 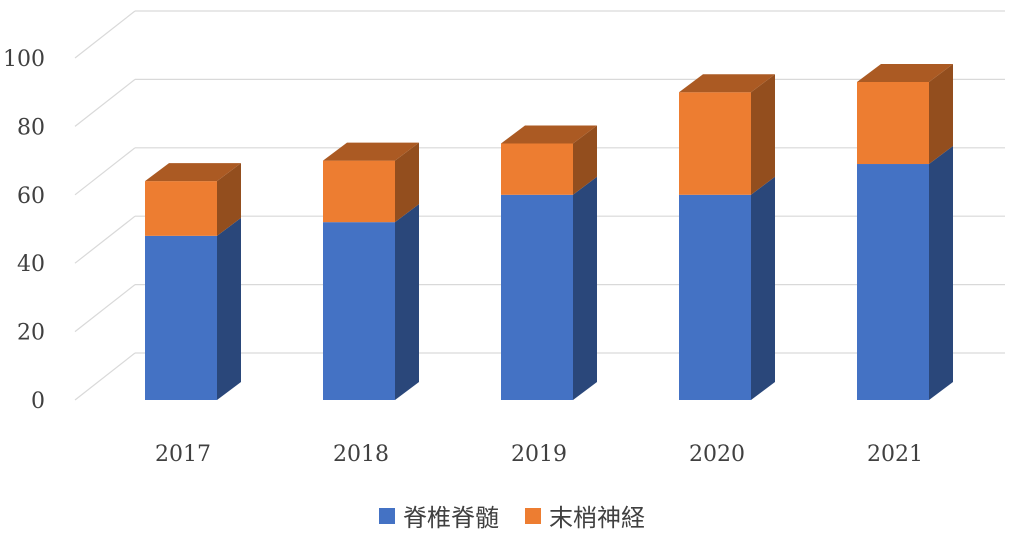 What do you see at coordinates (24, 59) in the screenshot?
I see `y-tick-label: 100` at bounding box center [24, 59].